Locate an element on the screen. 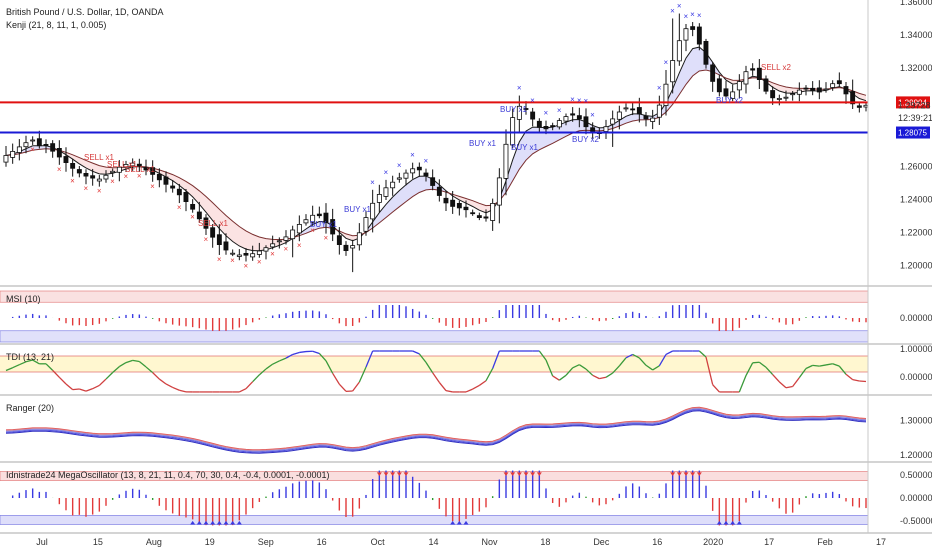  tdi-neutral-zone is located at coordinates (434, 364).